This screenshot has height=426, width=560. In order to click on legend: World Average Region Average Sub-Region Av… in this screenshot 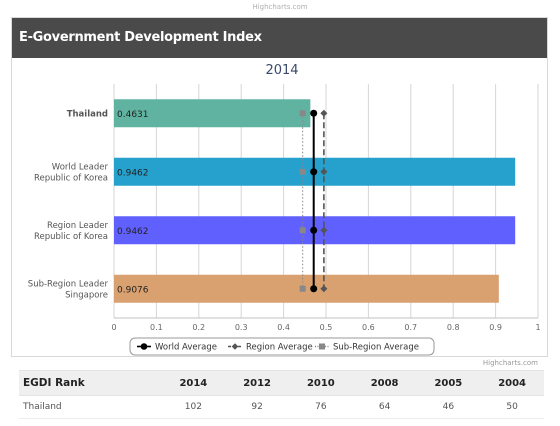, I will do `click(282, 346)`.